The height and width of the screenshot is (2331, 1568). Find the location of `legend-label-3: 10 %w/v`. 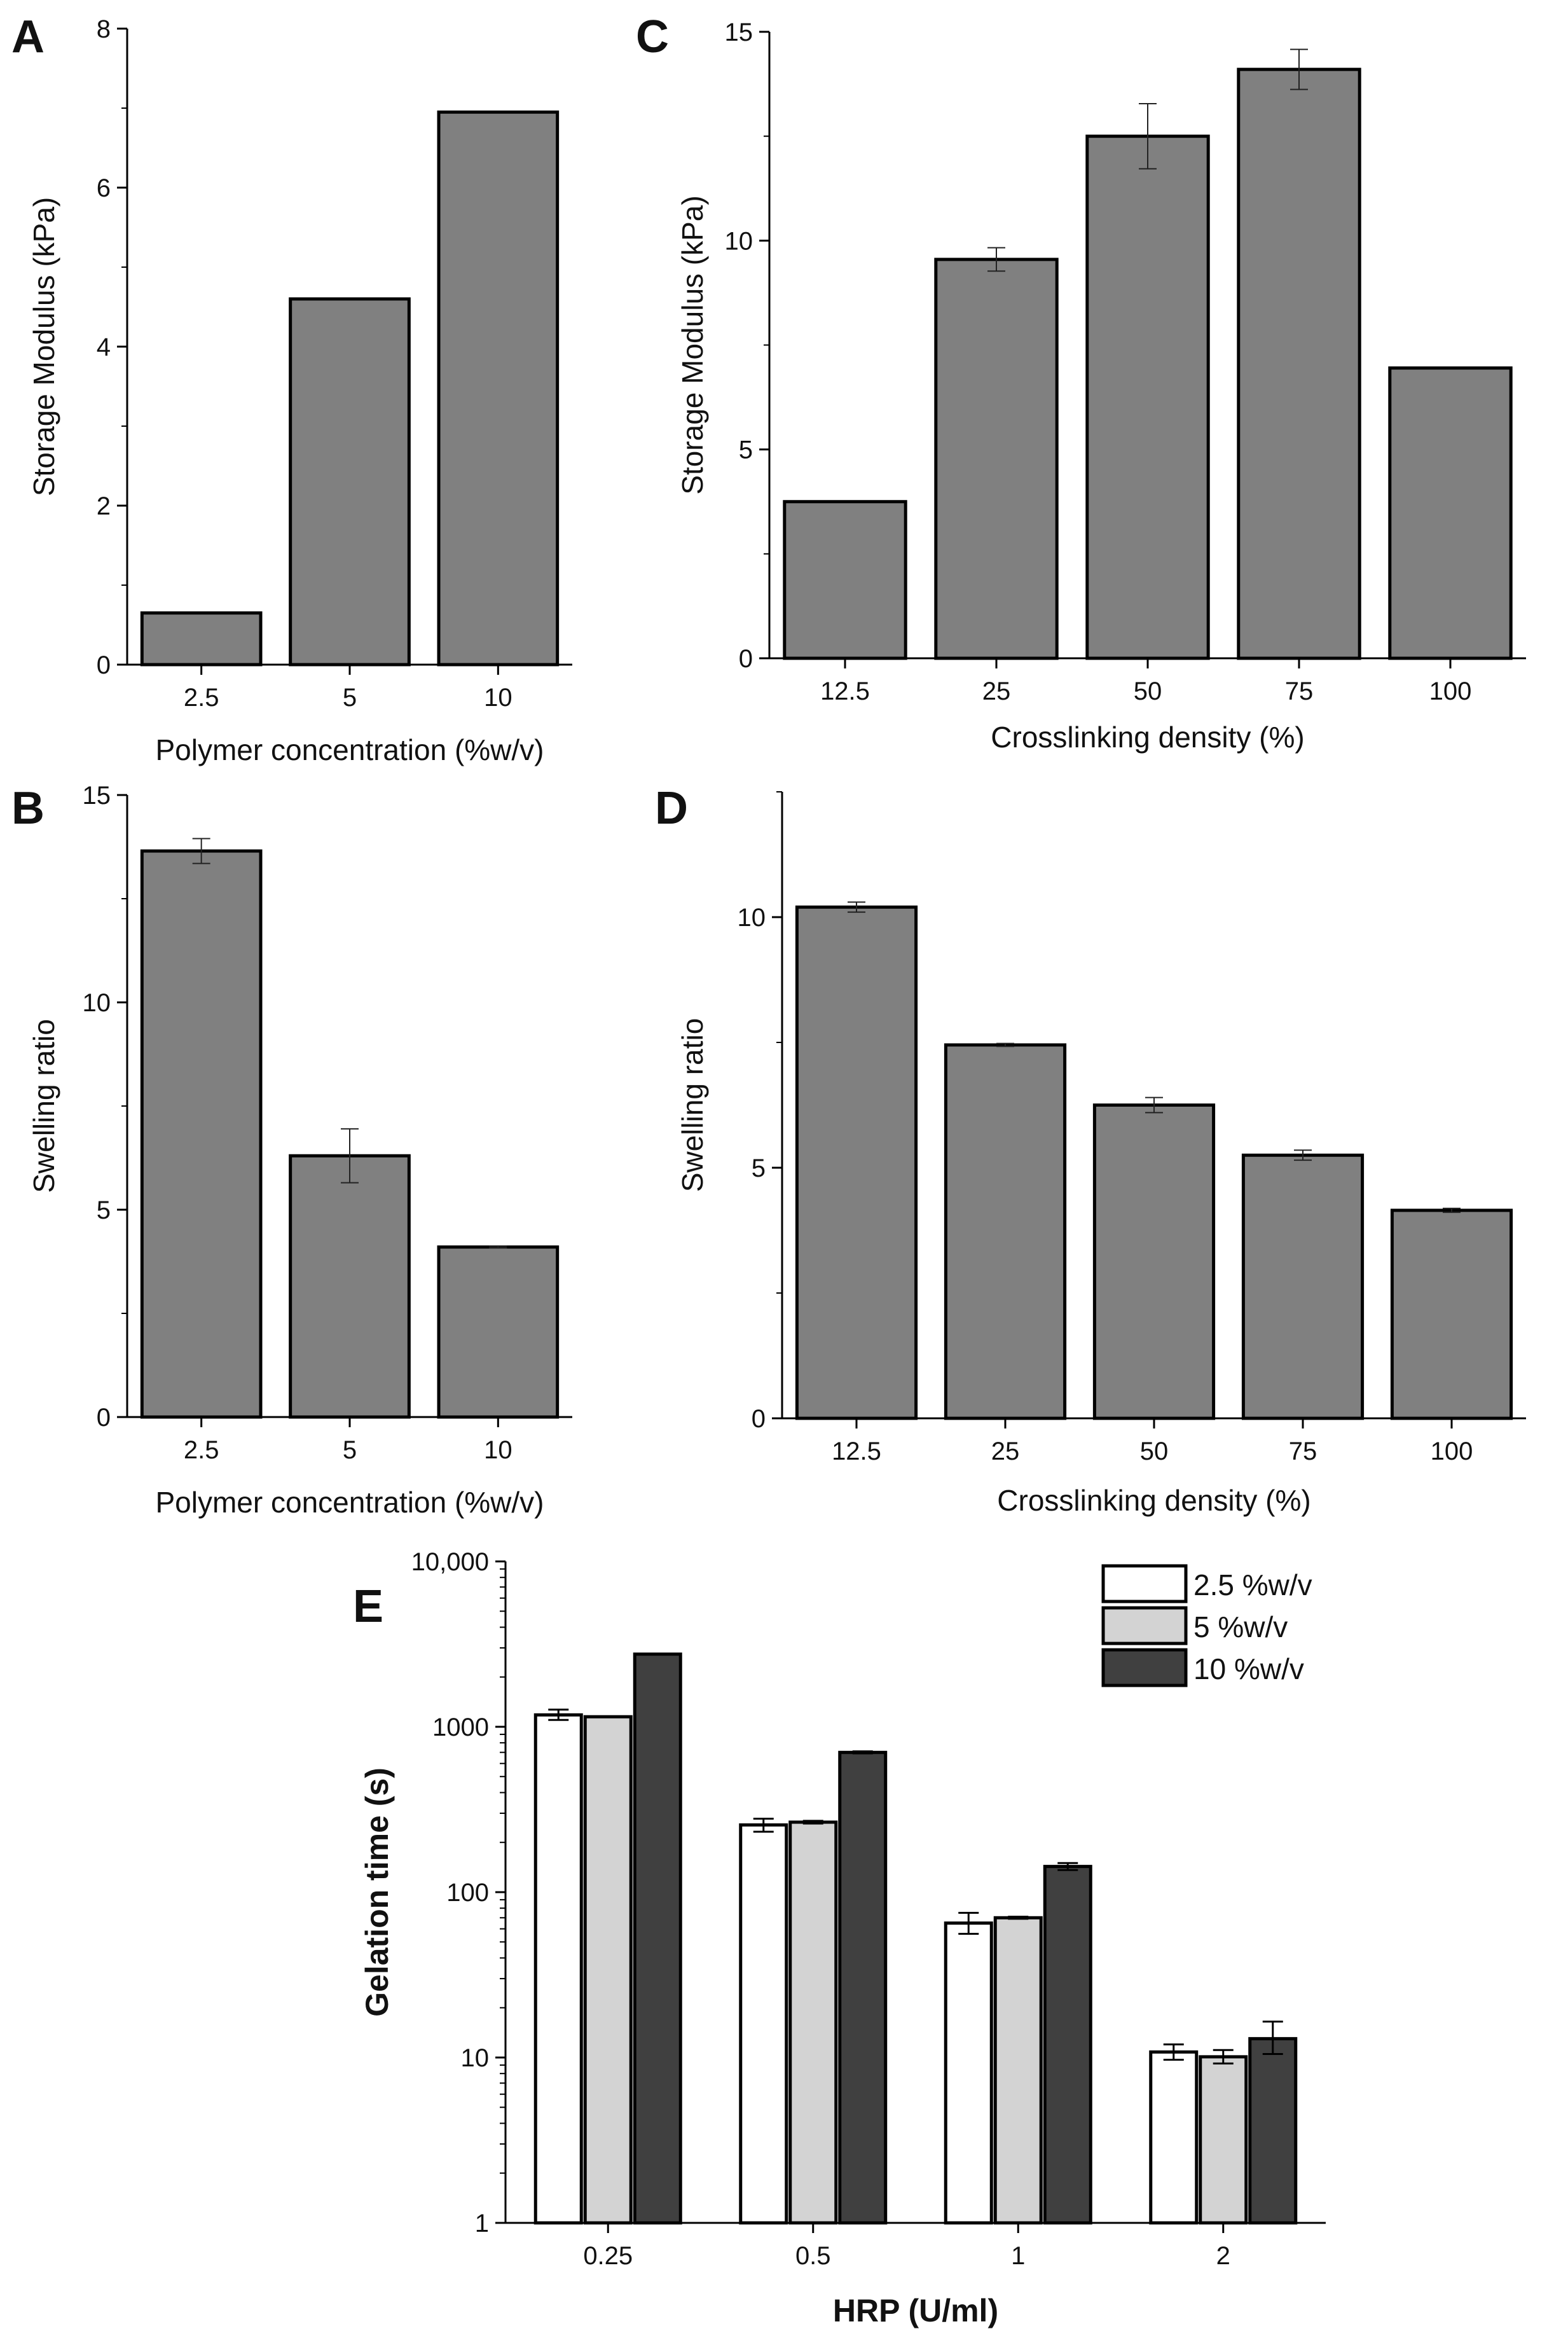

legend-label-3: 10 %w/v is located at coordinates (1248, 1668).